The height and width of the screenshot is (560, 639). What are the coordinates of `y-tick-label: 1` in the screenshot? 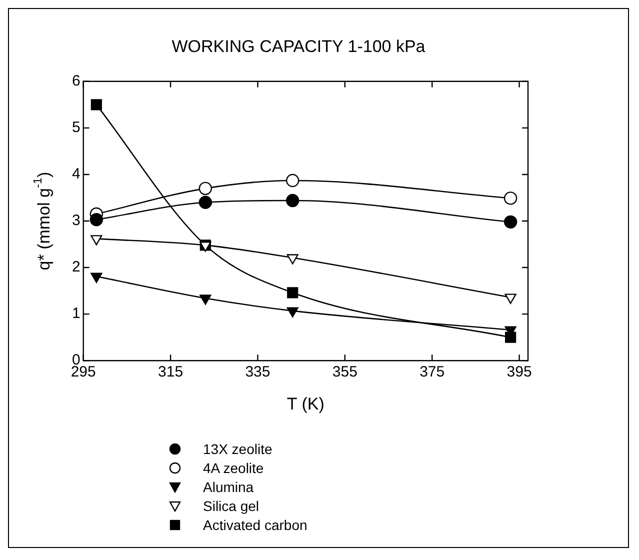 It's located at (76, 313).